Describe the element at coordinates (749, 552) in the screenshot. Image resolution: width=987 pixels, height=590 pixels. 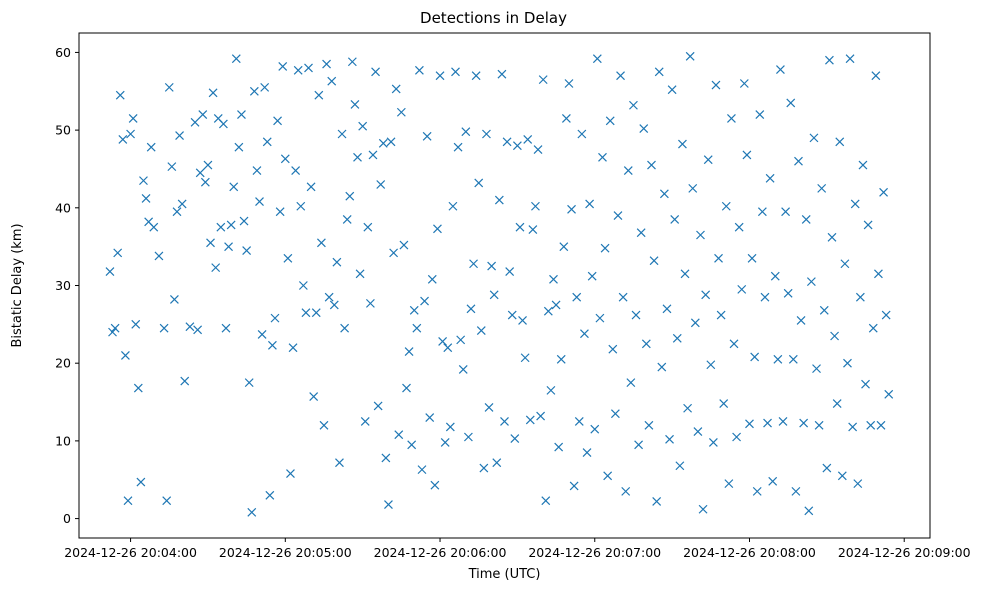
I see `x-tick-label: 2024-12-26 20:08:00` at that location.